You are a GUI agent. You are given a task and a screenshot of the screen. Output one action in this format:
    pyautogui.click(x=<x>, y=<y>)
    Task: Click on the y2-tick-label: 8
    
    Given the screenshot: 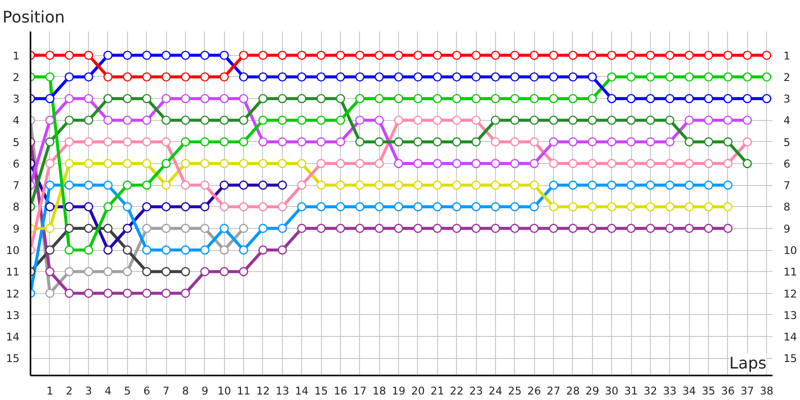 What is the action you would take?
    pyautogui.click(x=787, y=207)
    